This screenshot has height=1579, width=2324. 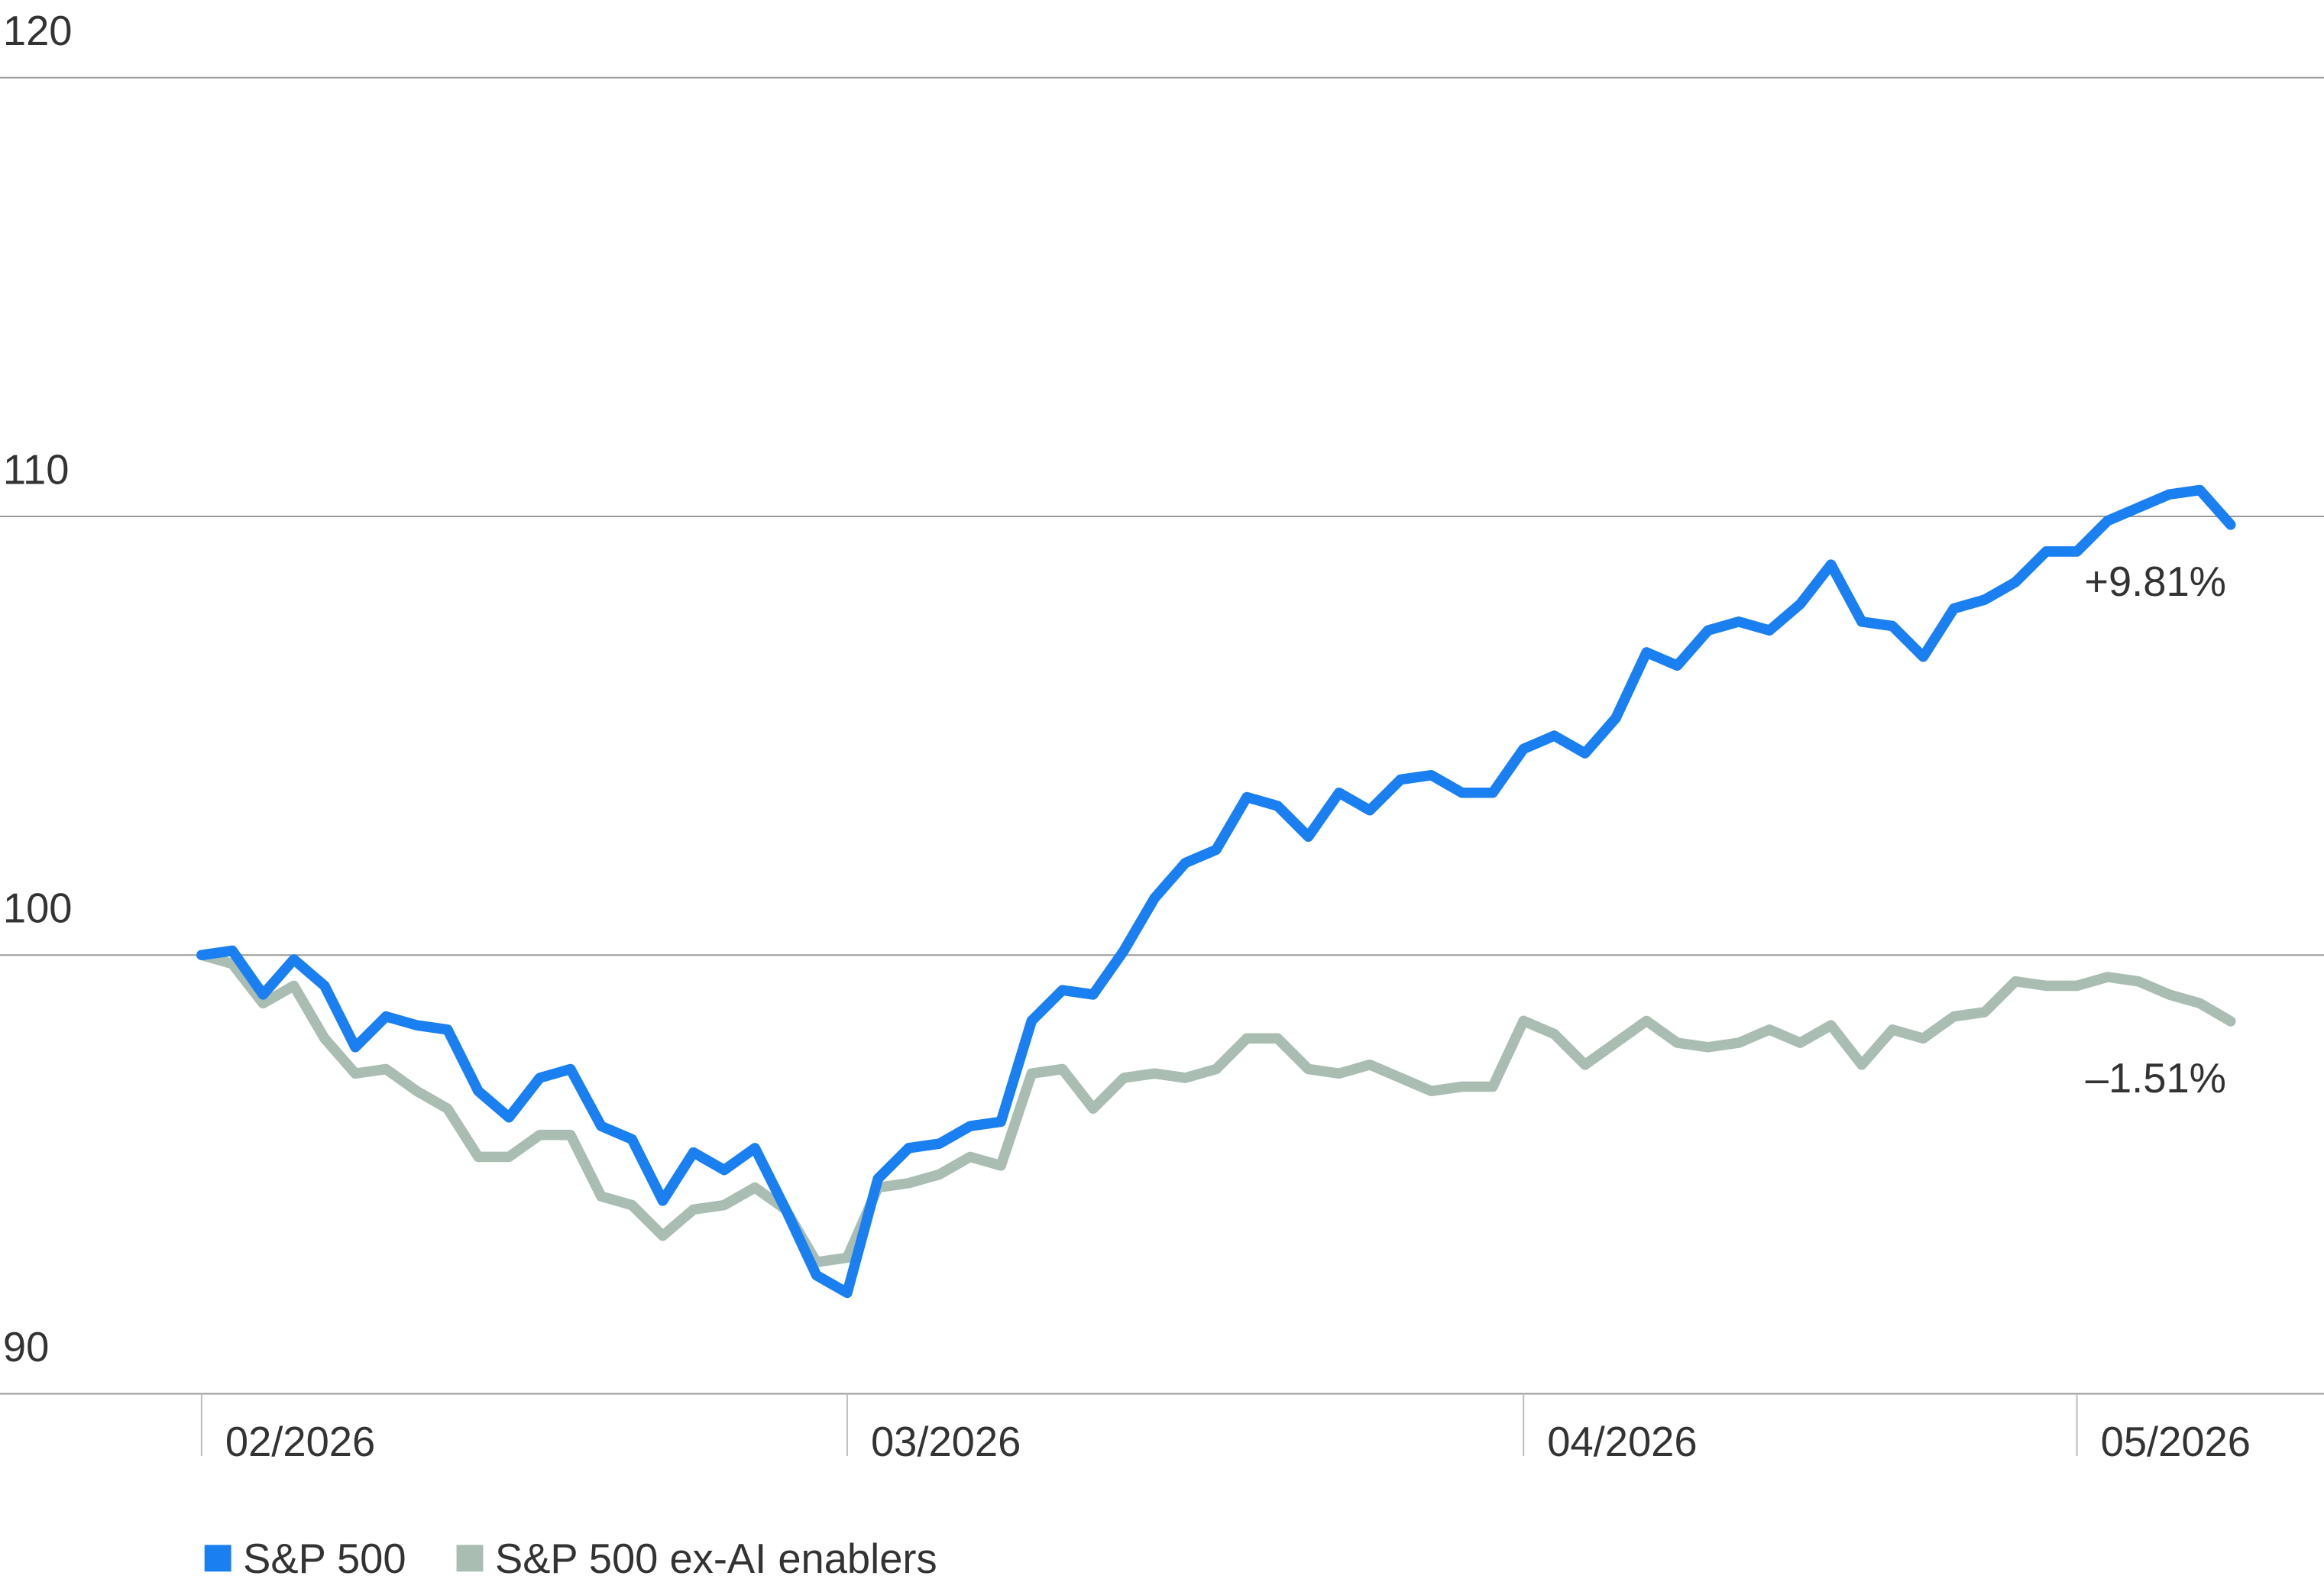 What do you see at coordinates (300, 1442) in the screenshot?
I see `x-tick-label: 02/2026` at bounding box center [300, 1442].